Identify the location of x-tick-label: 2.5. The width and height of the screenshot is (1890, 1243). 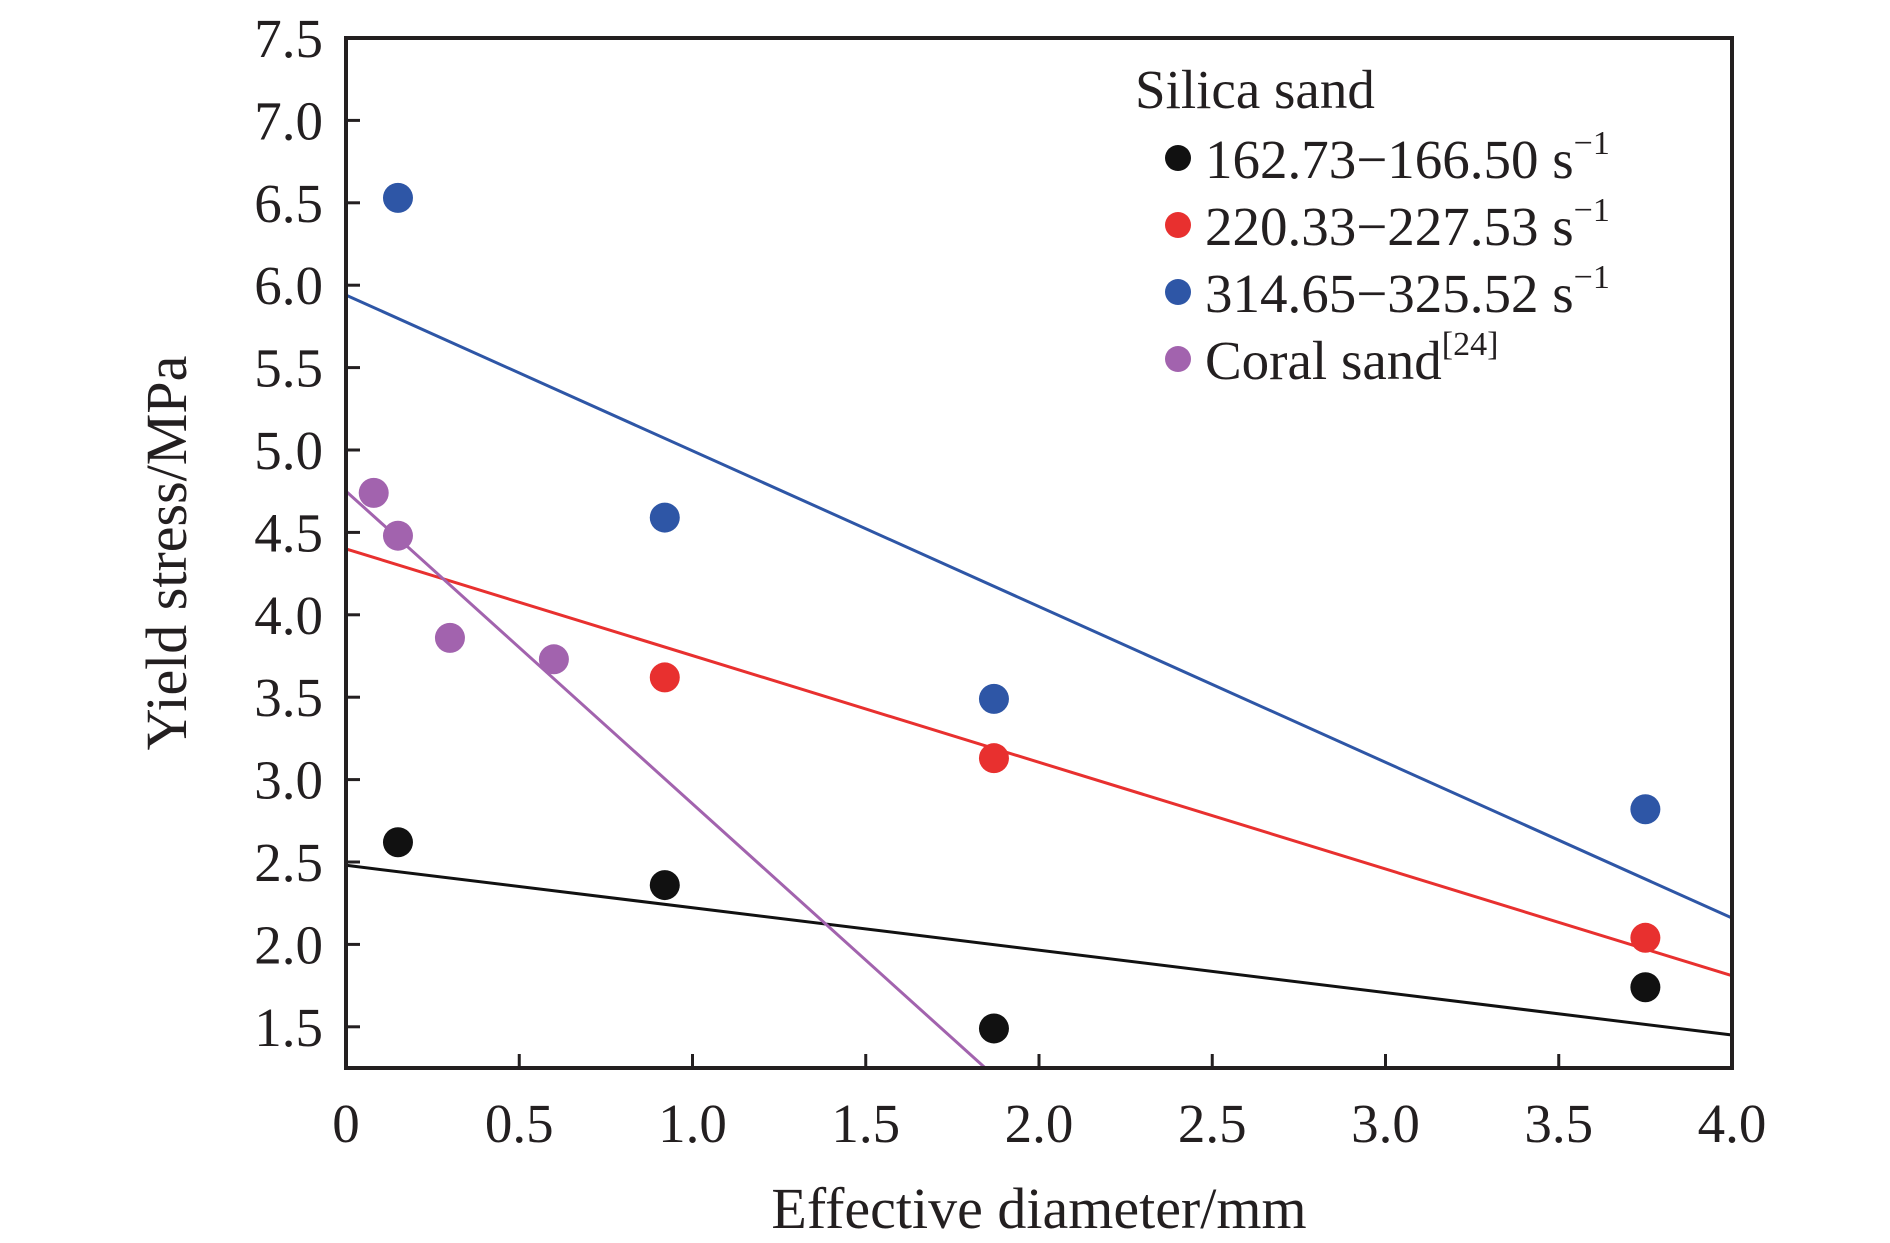
(1212, 1123).